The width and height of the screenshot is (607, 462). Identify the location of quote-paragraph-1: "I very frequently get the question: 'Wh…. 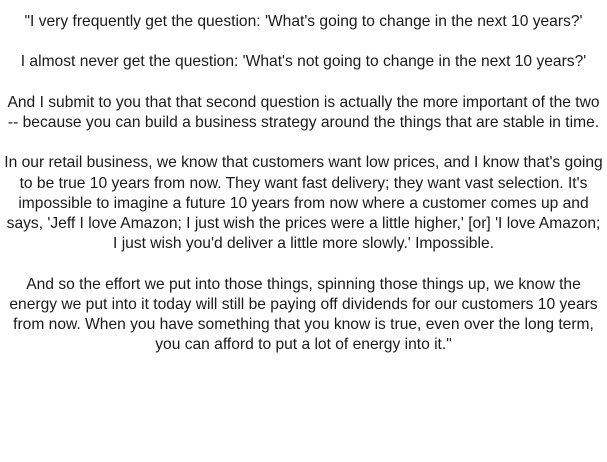
(303, 21).